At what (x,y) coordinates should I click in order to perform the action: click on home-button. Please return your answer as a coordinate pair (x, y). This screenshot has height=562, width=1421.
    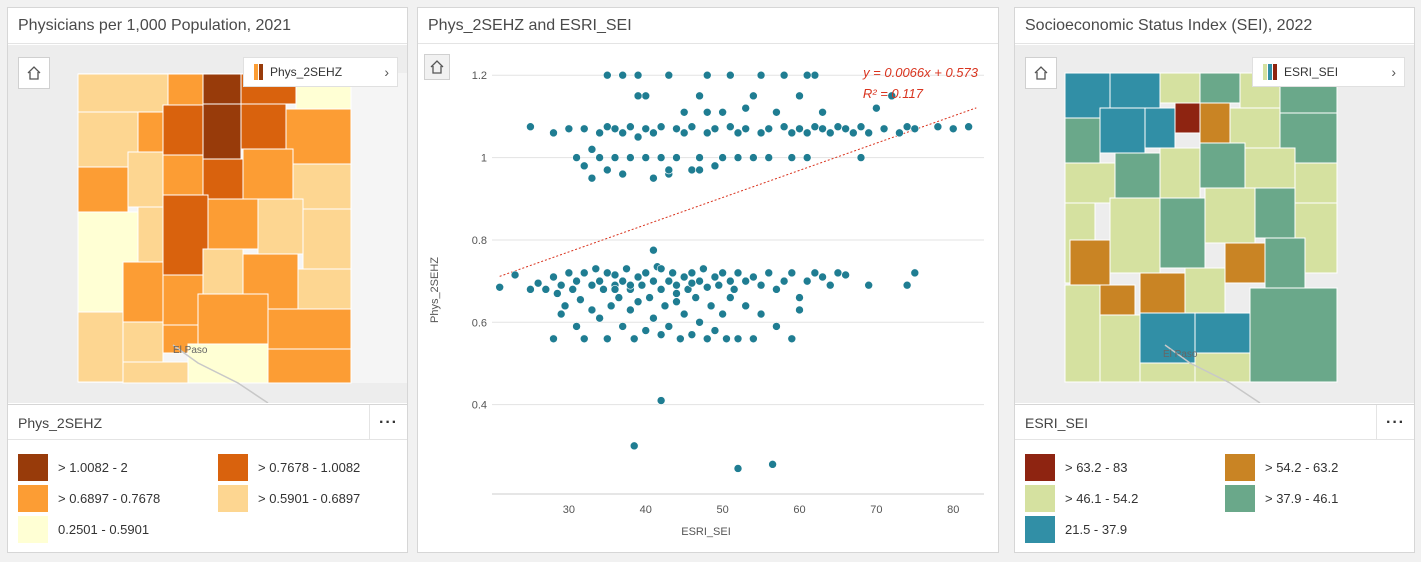
    Looking at the image, I should click on (34, 73).